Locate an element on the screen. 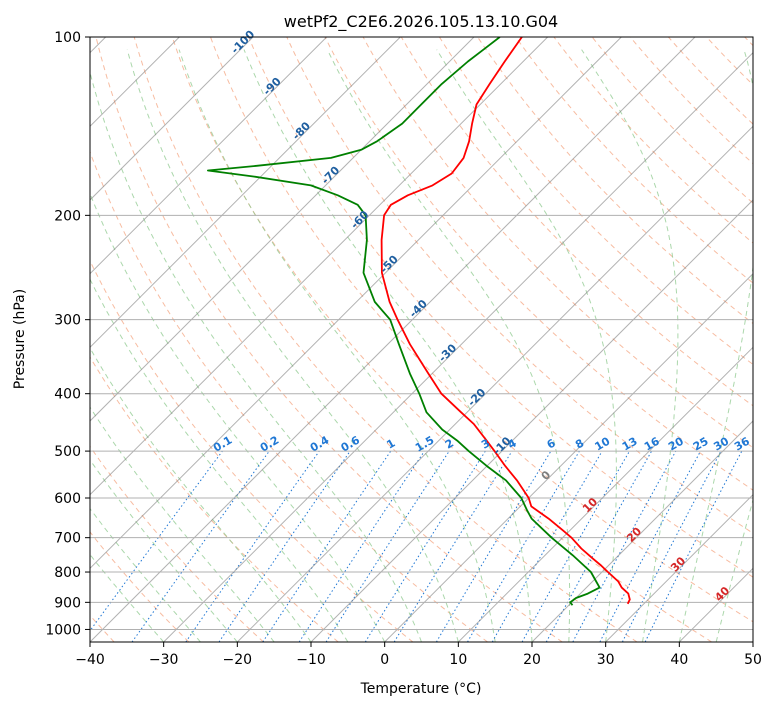  y-tick-label-6: 700 is located at coordinates (67, 539).